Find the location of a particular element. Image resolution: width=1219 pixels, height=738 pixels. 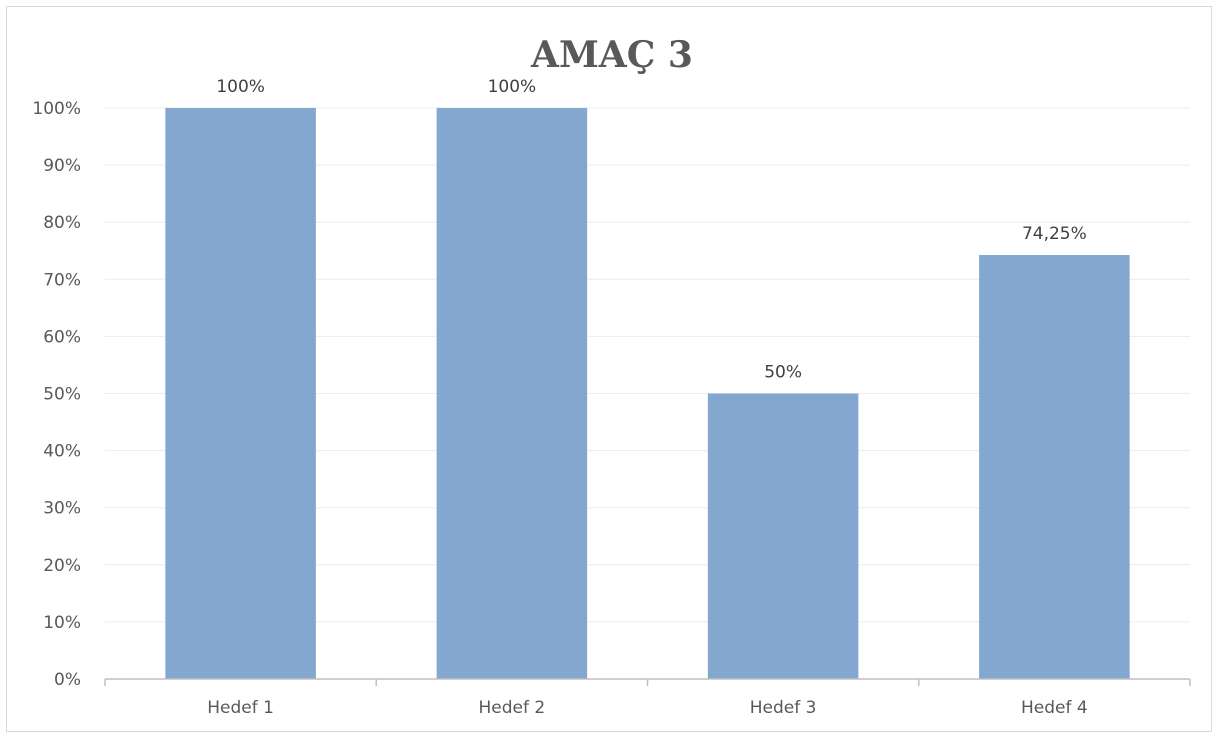

y-tick-label: 90% is located at coordinates (62, 166).